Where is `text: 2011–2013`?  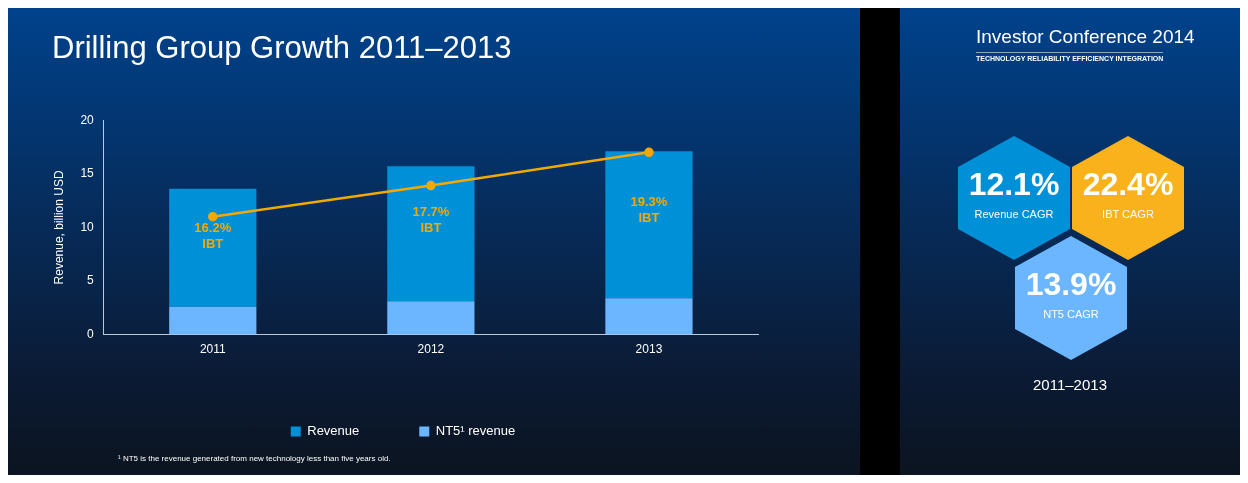 text: 2011–2013 is located at coordinates (1070, 384).